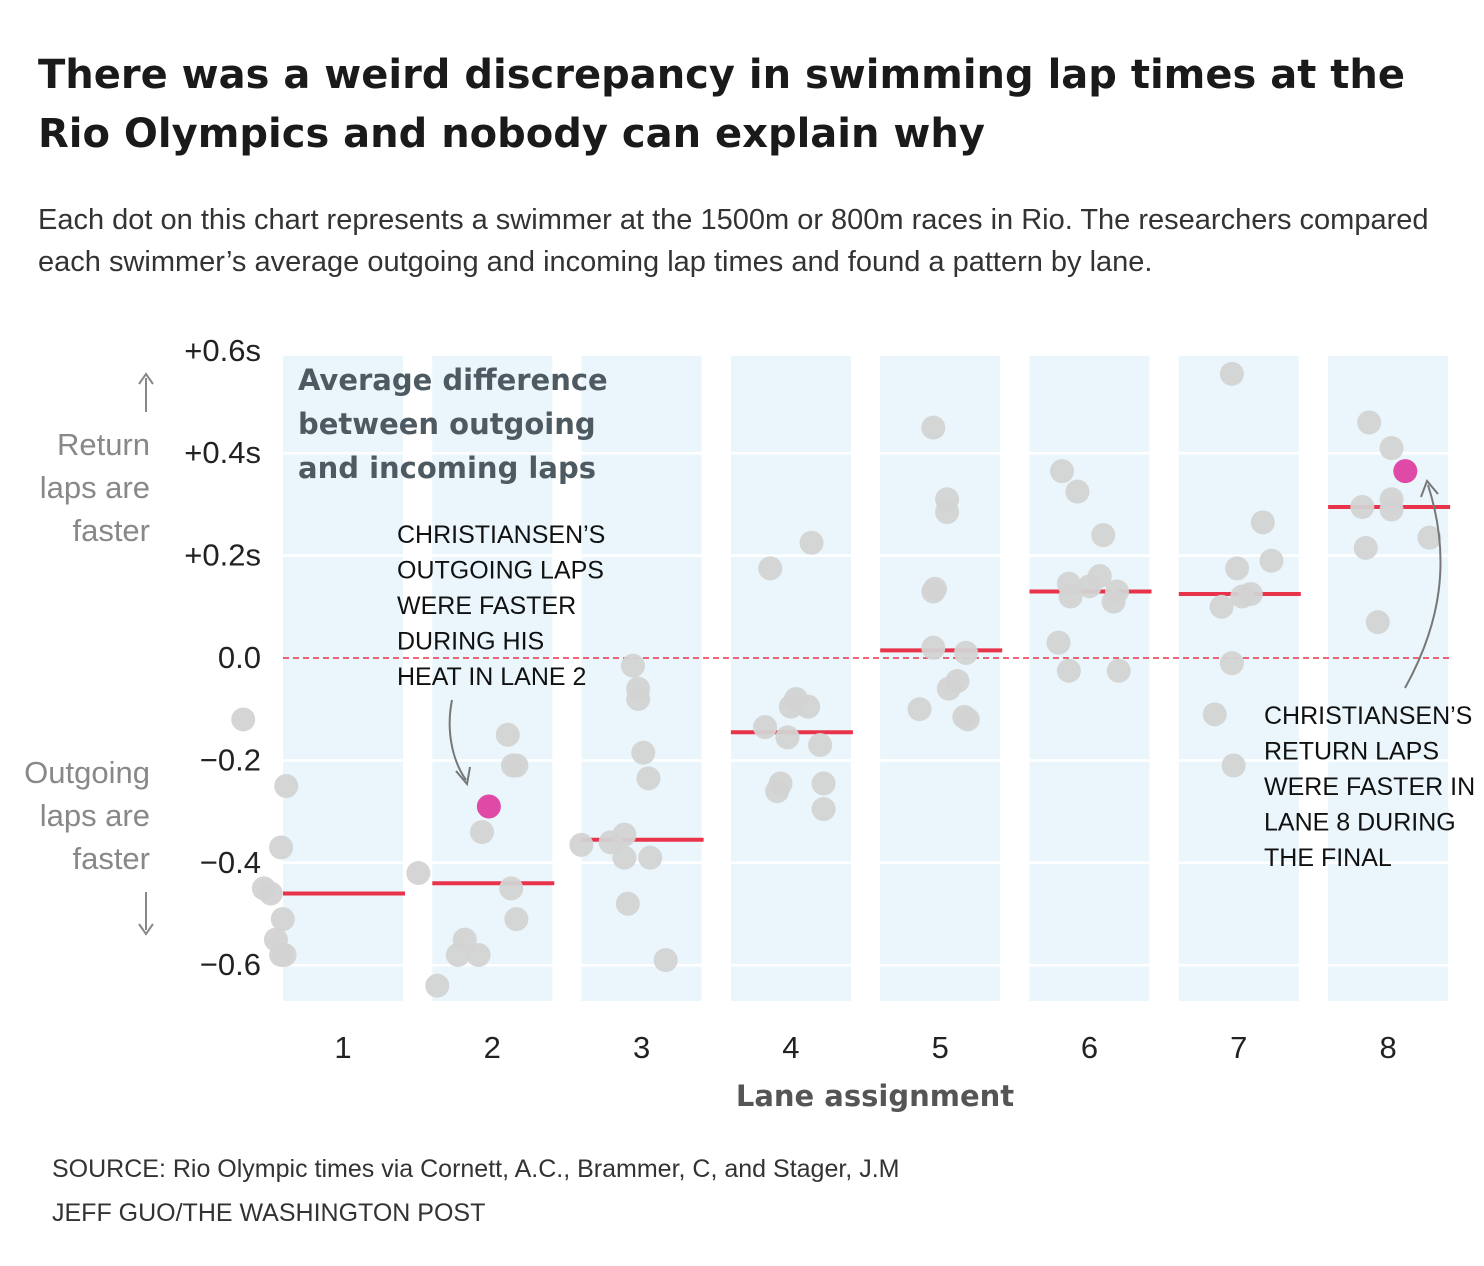 This screenshot has height=1266, width=1484. What do you see at coordinates (230, 964) in the screenshot?
I see `y-tick-label: −0.6` at bounding box center [230, 964].